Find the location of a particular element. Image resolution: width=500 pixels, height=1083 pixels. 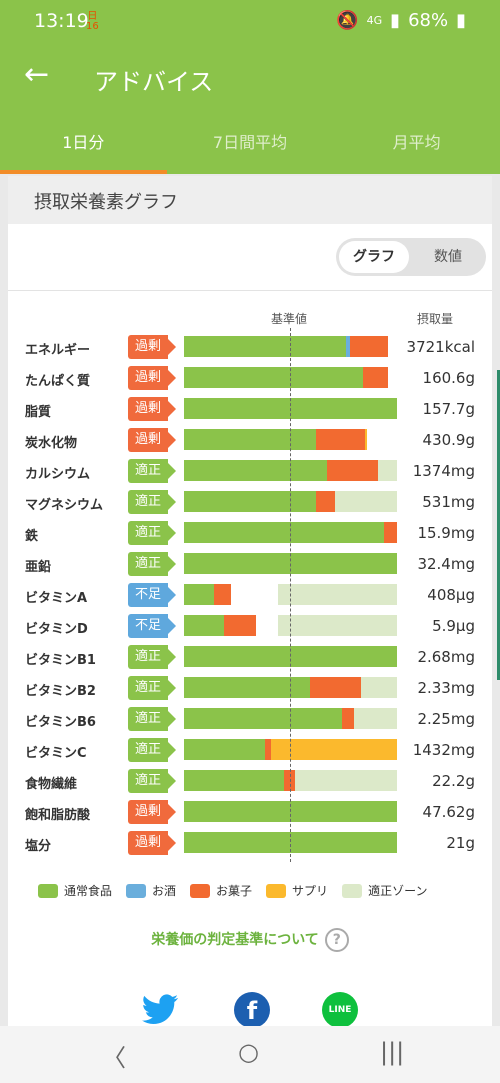

graph-toggle-button: グラフ is located at coordinates (374, 257).